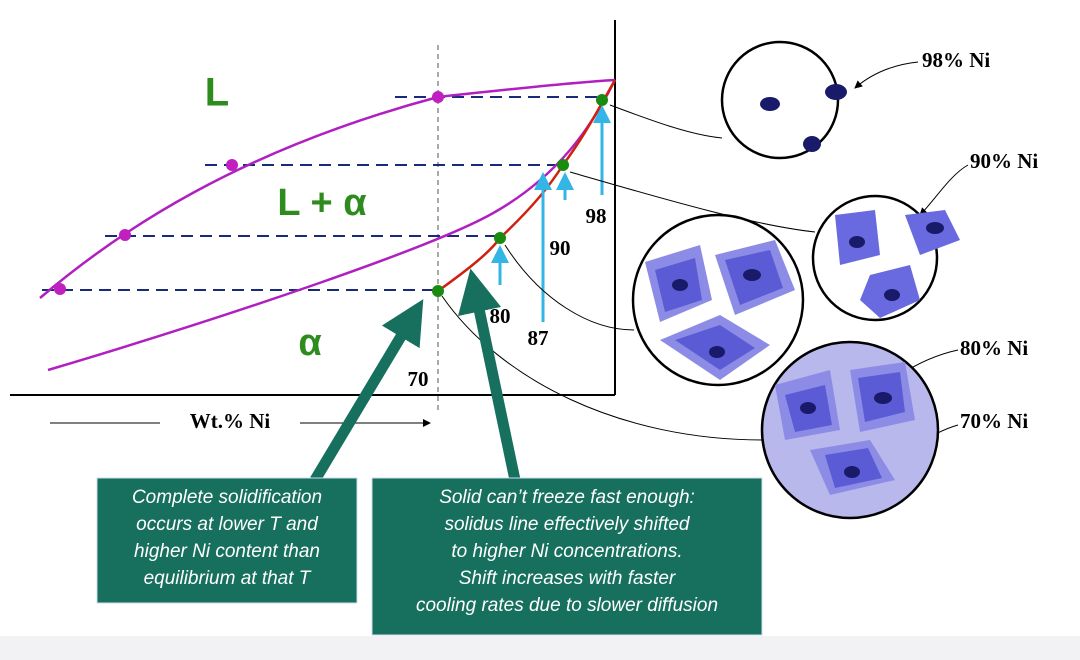 This screenshot has width=1080, height=660. I want to click on callout-text: higher Ni content than, so click(227, 551).